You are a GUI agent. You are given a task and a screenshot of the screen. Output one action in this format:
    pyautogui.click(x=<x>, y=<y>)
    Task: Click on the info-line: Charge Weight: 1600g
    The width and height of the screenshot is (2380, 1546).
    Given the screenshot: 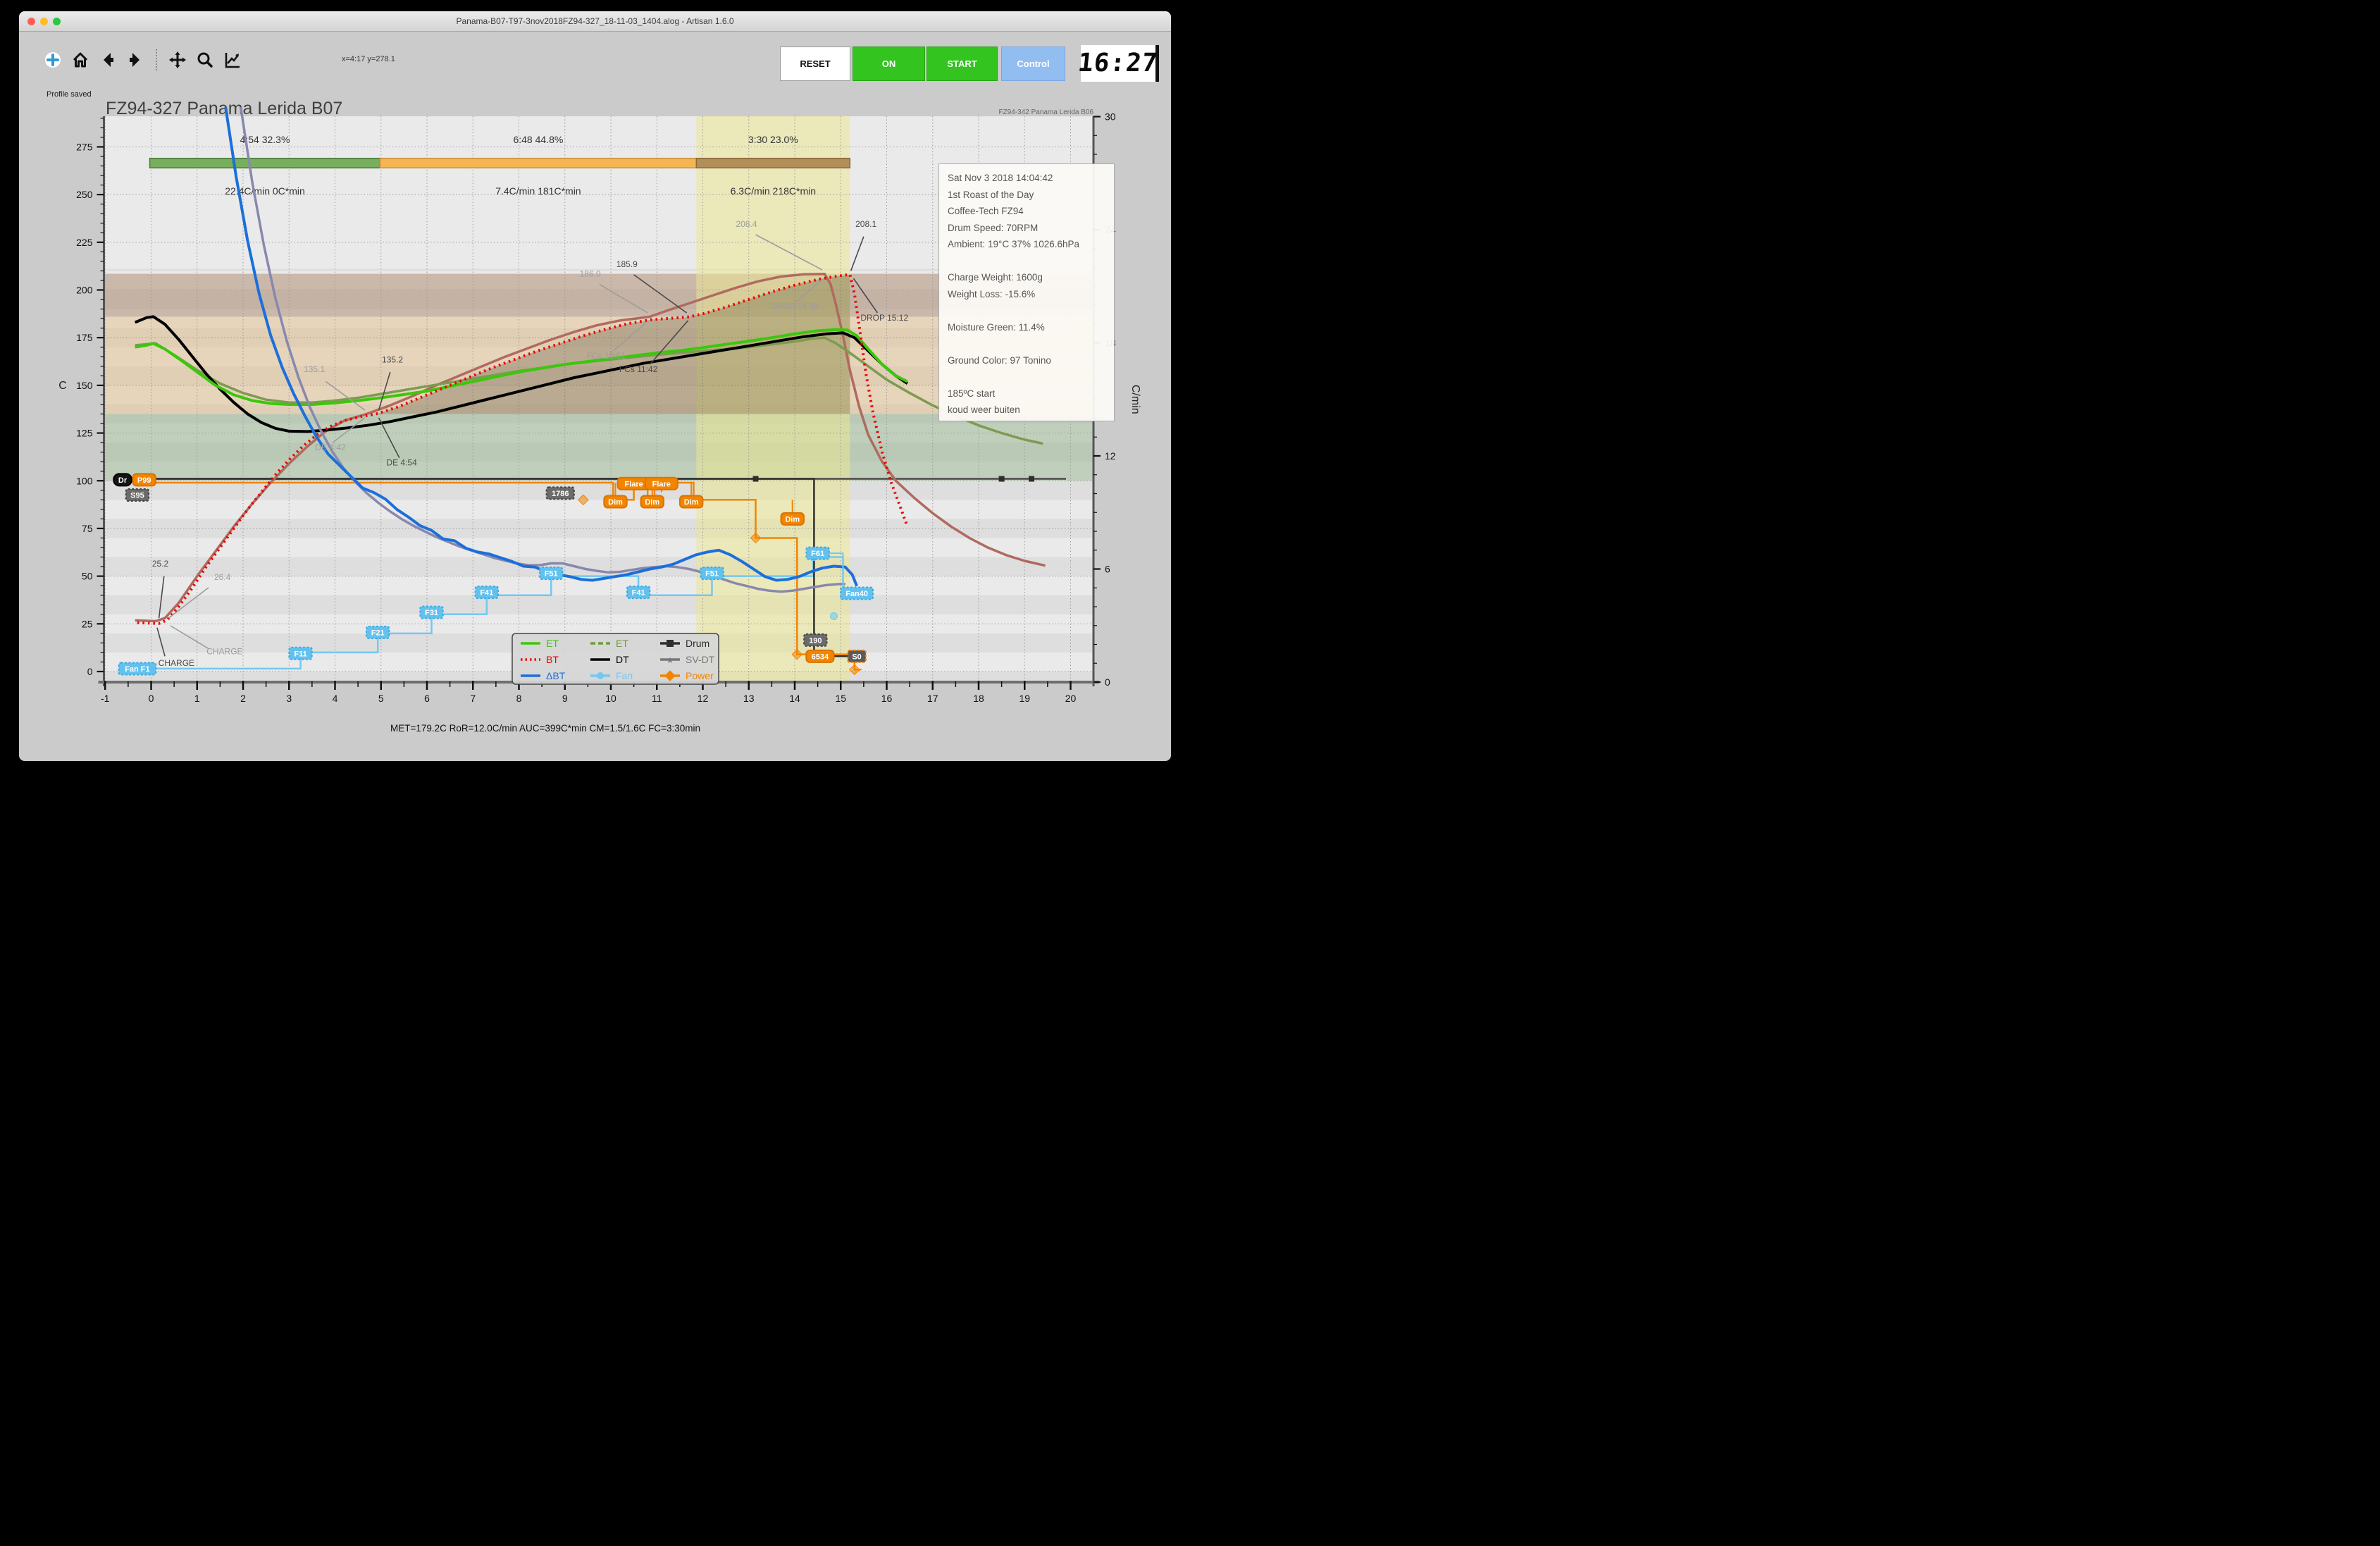 What is the action you would take?
    pyautogui.click(x=995, y=277)
    